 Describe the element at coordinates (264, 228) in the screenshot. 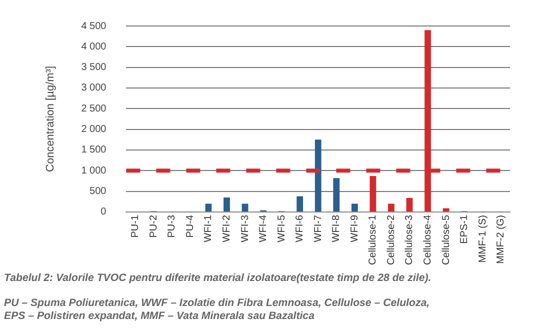

I see `x-tick-label: WFI-4` at that location.